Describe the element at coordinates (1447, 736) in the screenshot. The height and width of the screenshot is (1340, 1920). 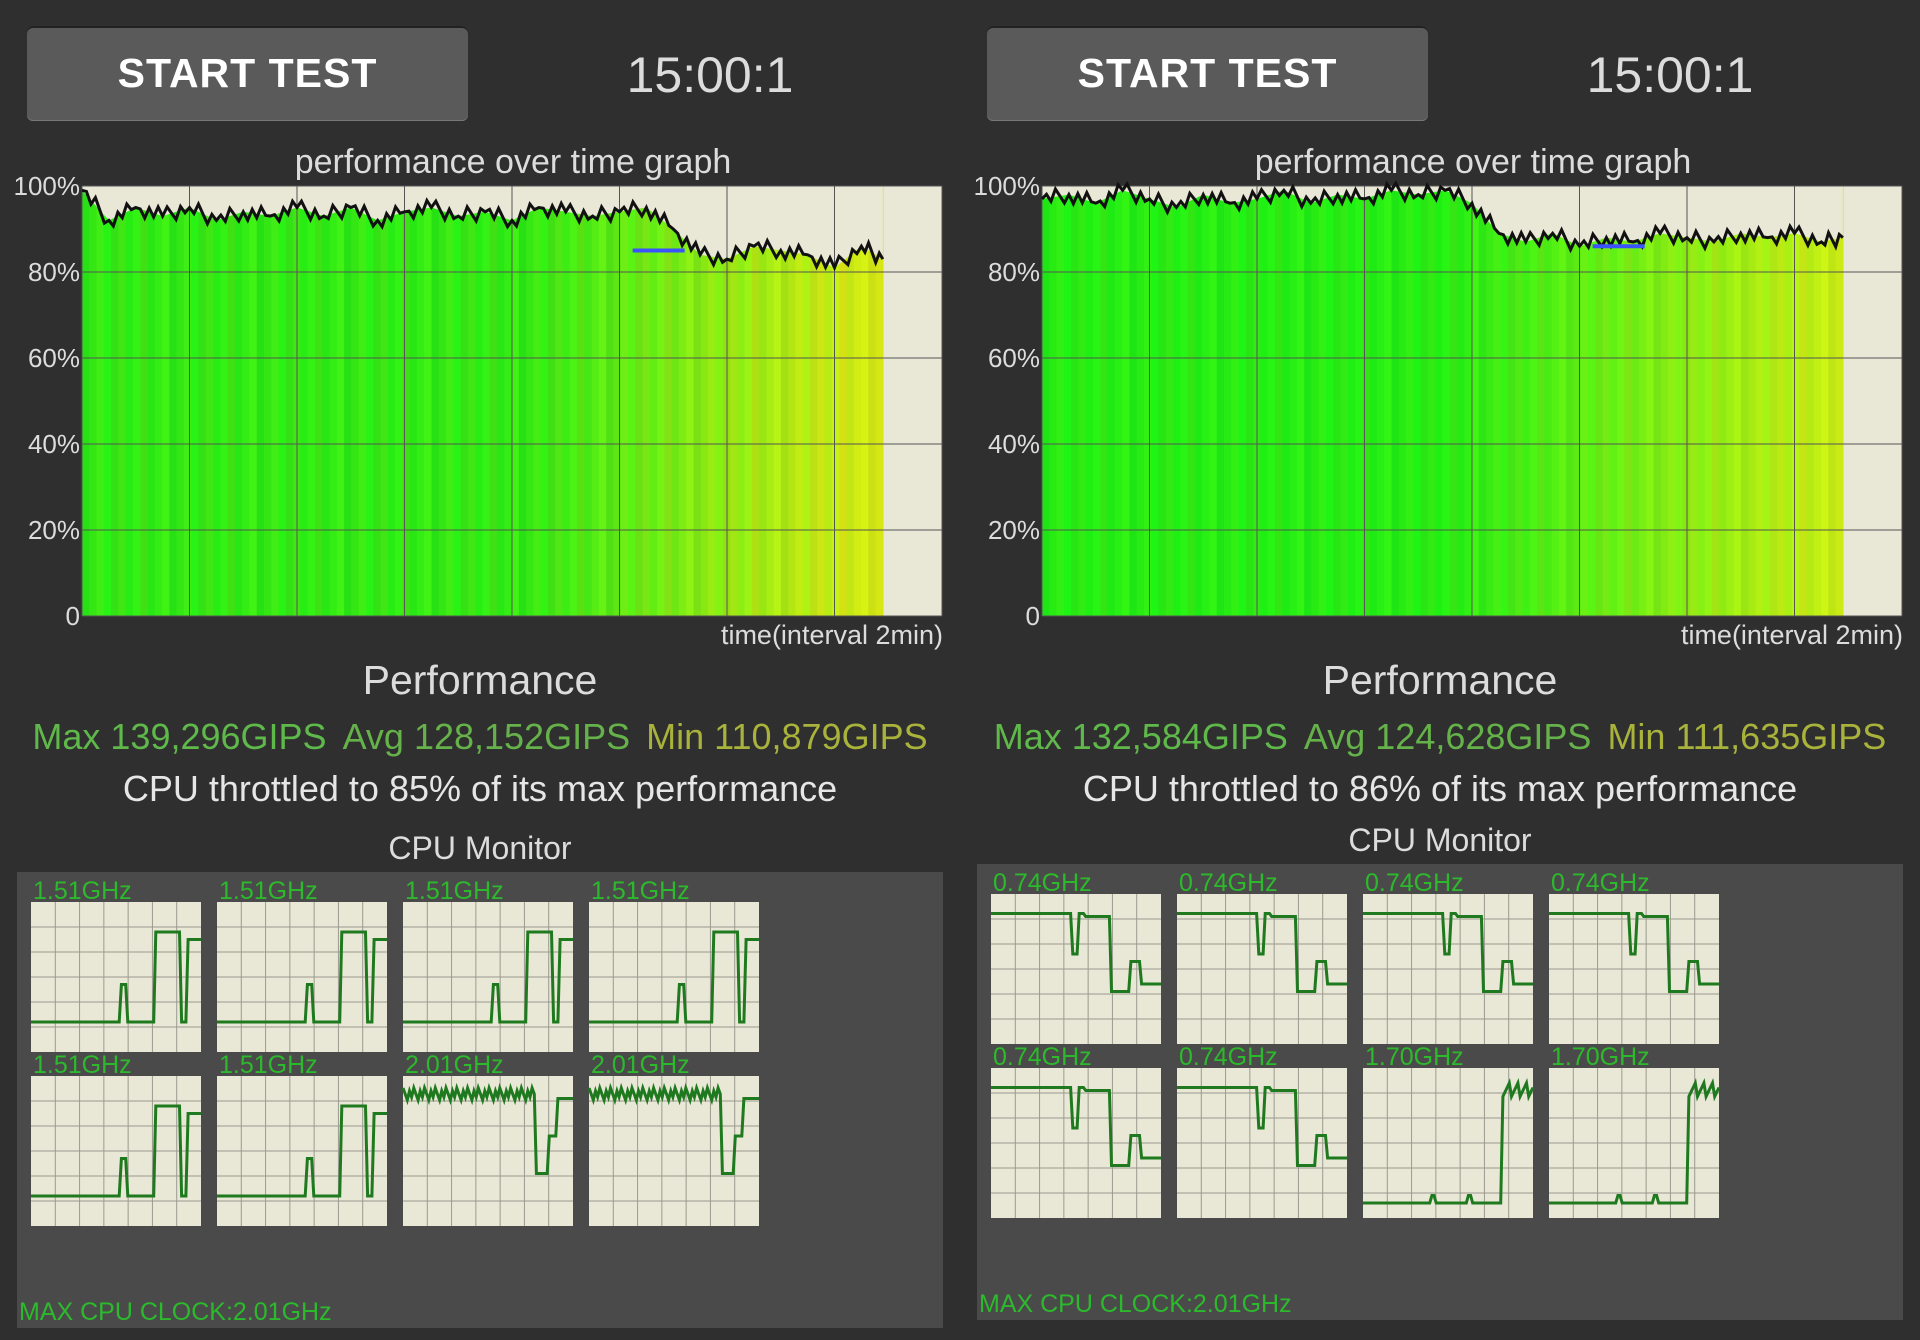
I see `avg-gips: Avg 124,628GIPS` at that location.